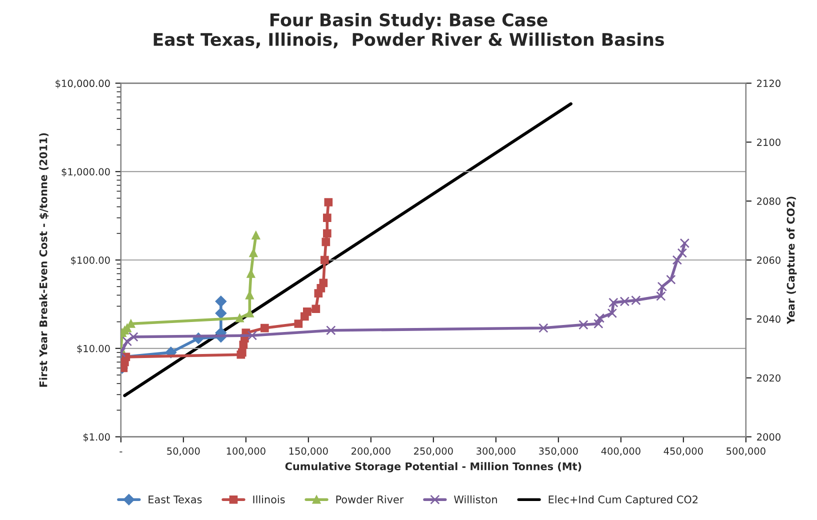 The image size is (817, 520). What do you see at coordinates (409, 30) in the screenshot?
I see `chart-title: Four Basin Study: Base Case East Texas, Illinois, Powder River & Williston Basins` at bounding box center [409, 30].